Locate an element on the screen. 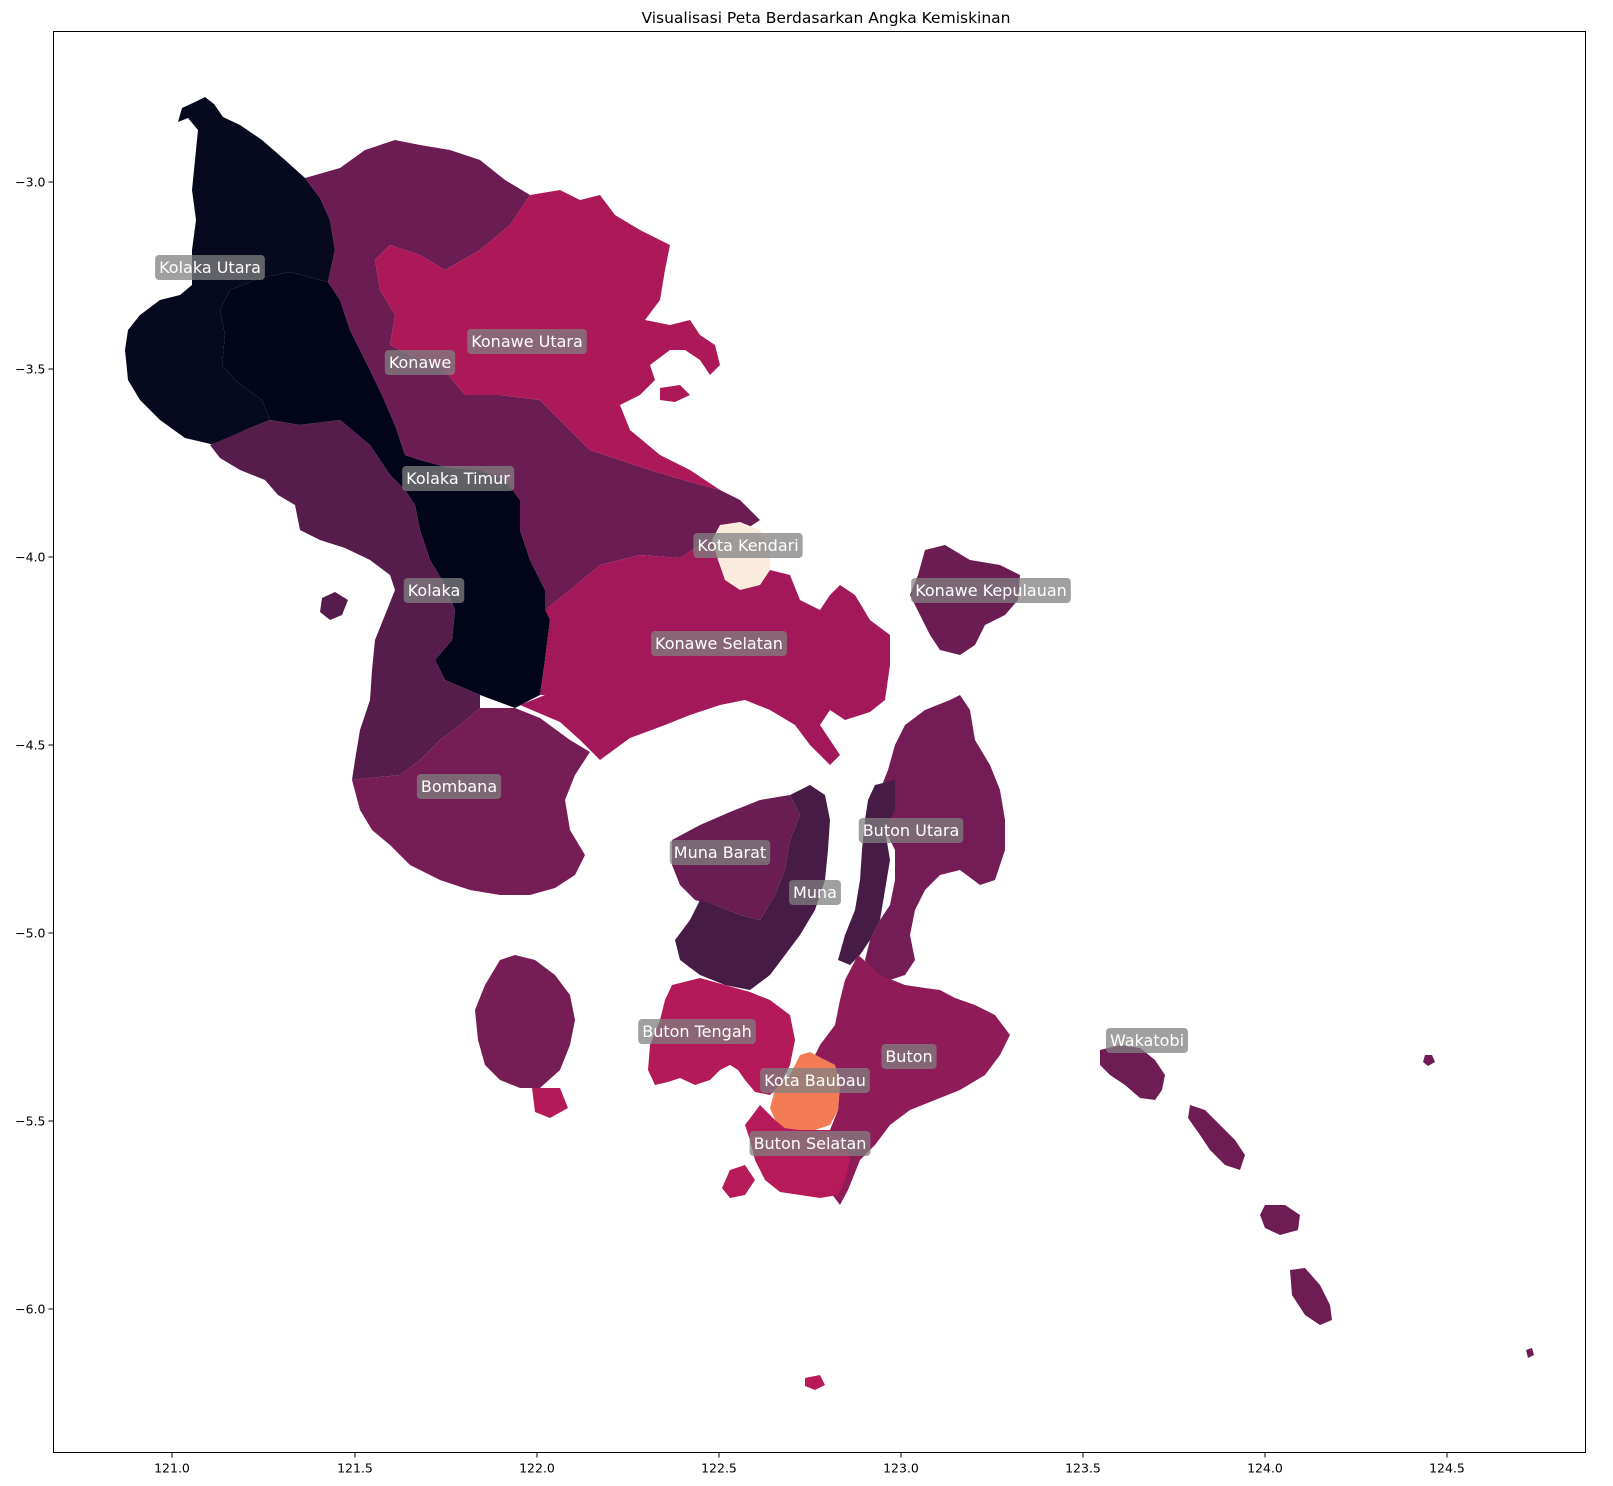 The height and width of the screenshot is (1486, 1613). region-label-text: Kolaka Utara is located at coordinates (210, 267).